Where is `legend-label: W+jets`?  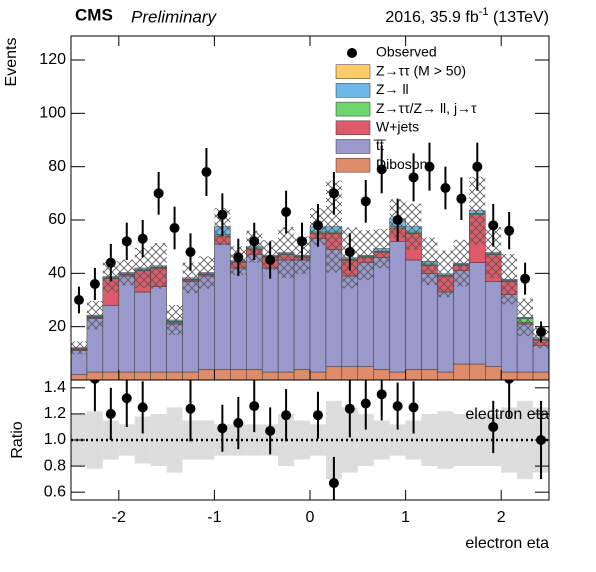
legend-label: W+jets is located at coordinates (397, 127).